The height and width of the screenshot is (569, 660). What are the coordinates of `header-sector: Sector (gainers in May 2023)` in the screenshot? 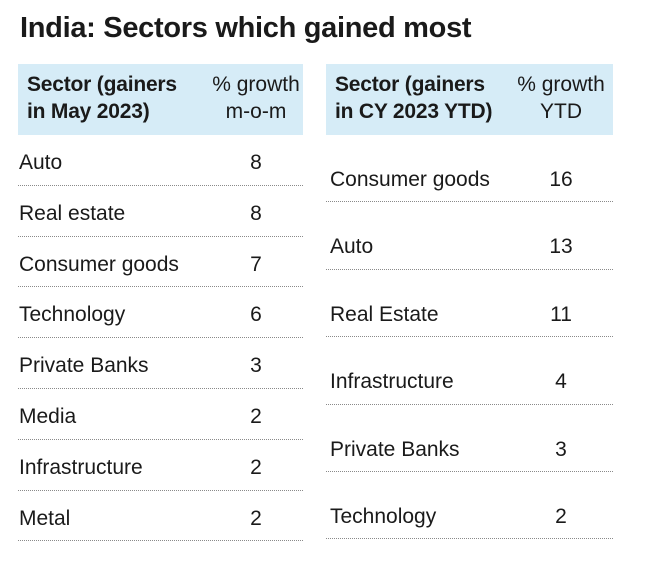 It's located at (102, 98).